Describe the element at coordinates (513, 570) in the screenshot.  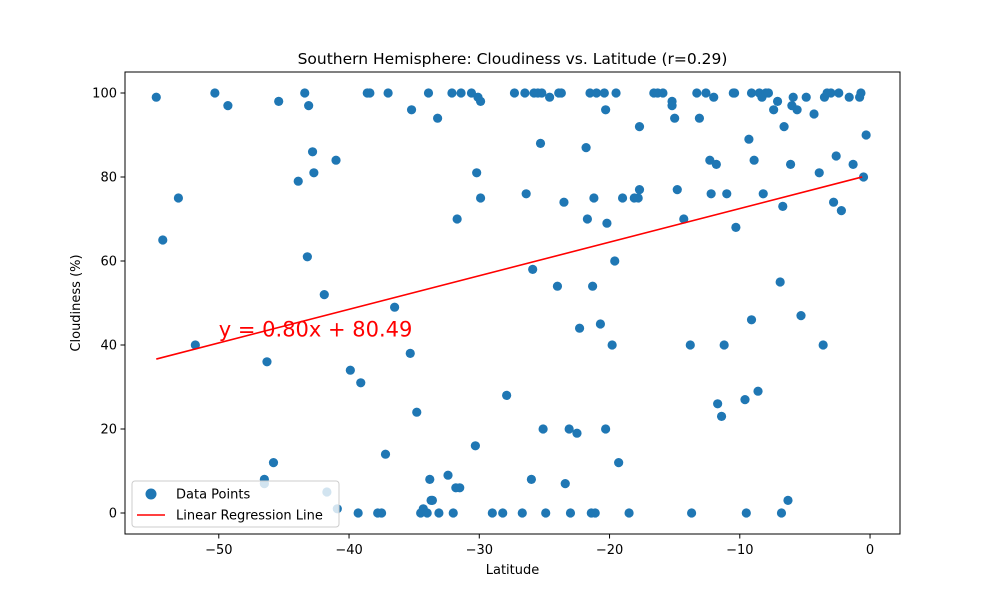
I see `x-axis-label: Latitude` at that location.